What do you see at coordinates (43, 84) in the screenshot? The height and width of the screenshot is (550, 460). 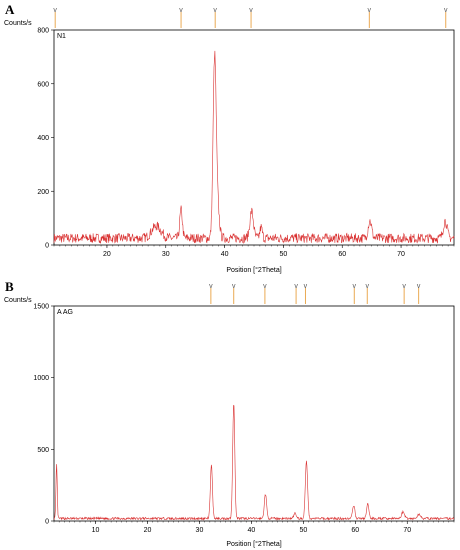 I see `y-tick-label: 600` at bounding box center [43, 84].